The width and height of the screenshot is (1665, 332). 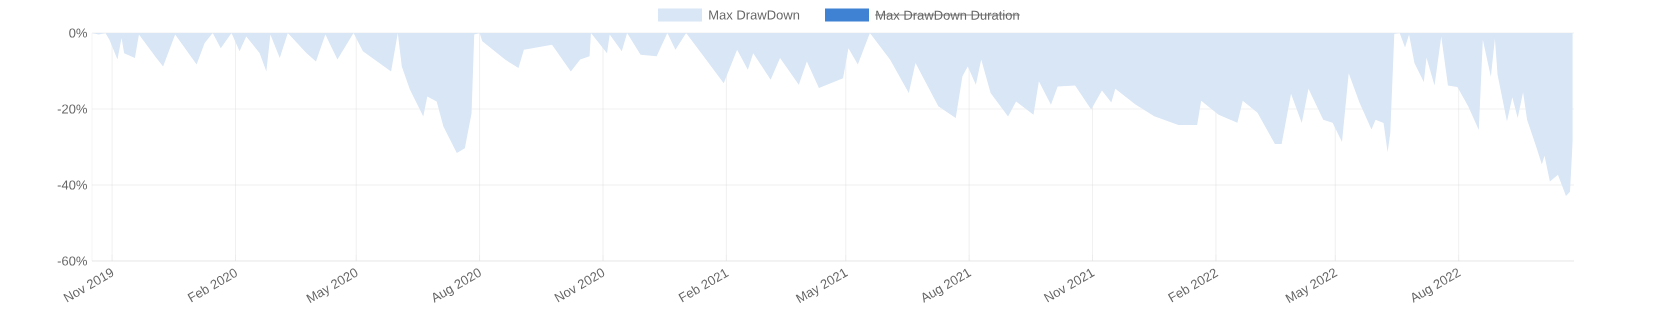 I want to click on x-tick-label: May 2020, so click(x=332, y=286).